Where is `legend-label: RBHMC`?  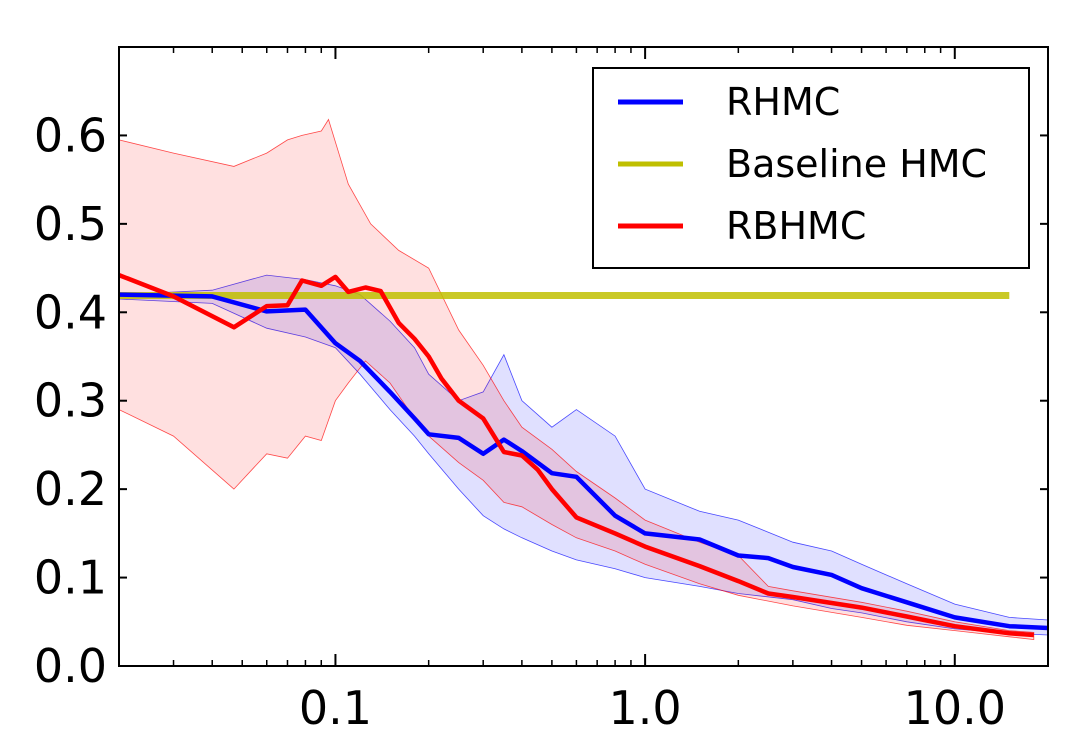
legend-label: RBHMC is located at coordinates (796, 226).